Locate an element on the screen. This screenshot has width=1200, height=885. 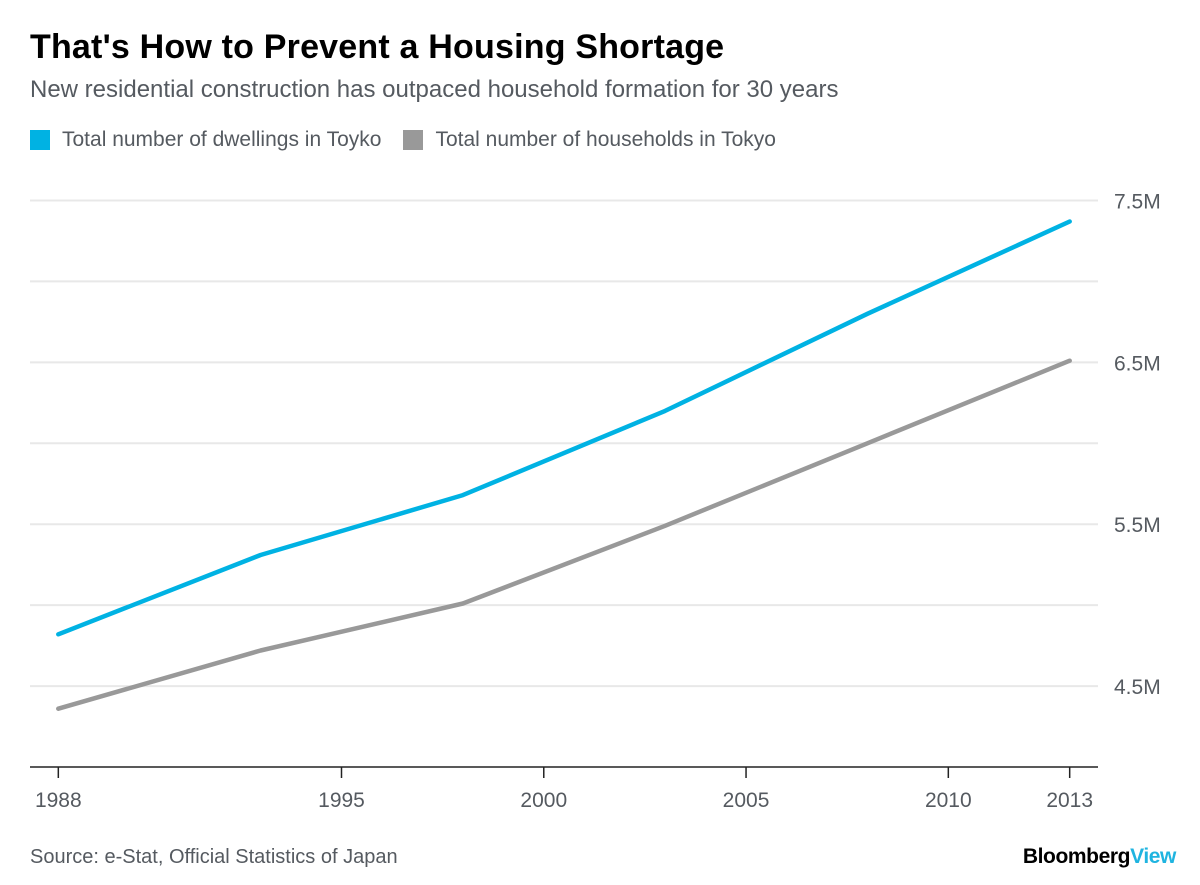
x-tick-label: 2010 is located at coordinates (948, 800).